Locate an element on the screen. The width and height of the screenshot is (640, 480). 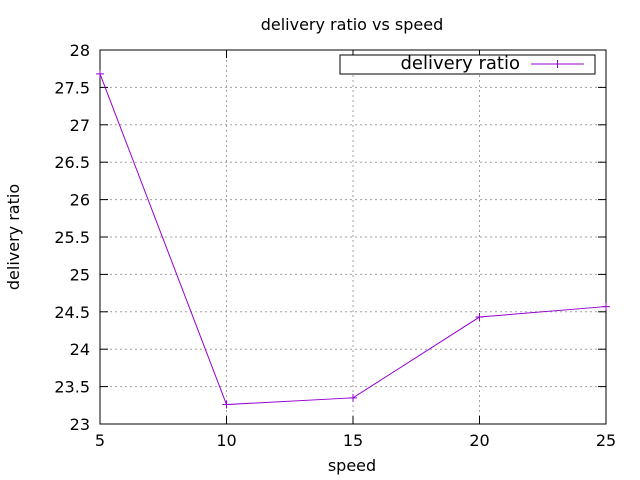
legend: delivery ratio is located at coordinates (467, 64).